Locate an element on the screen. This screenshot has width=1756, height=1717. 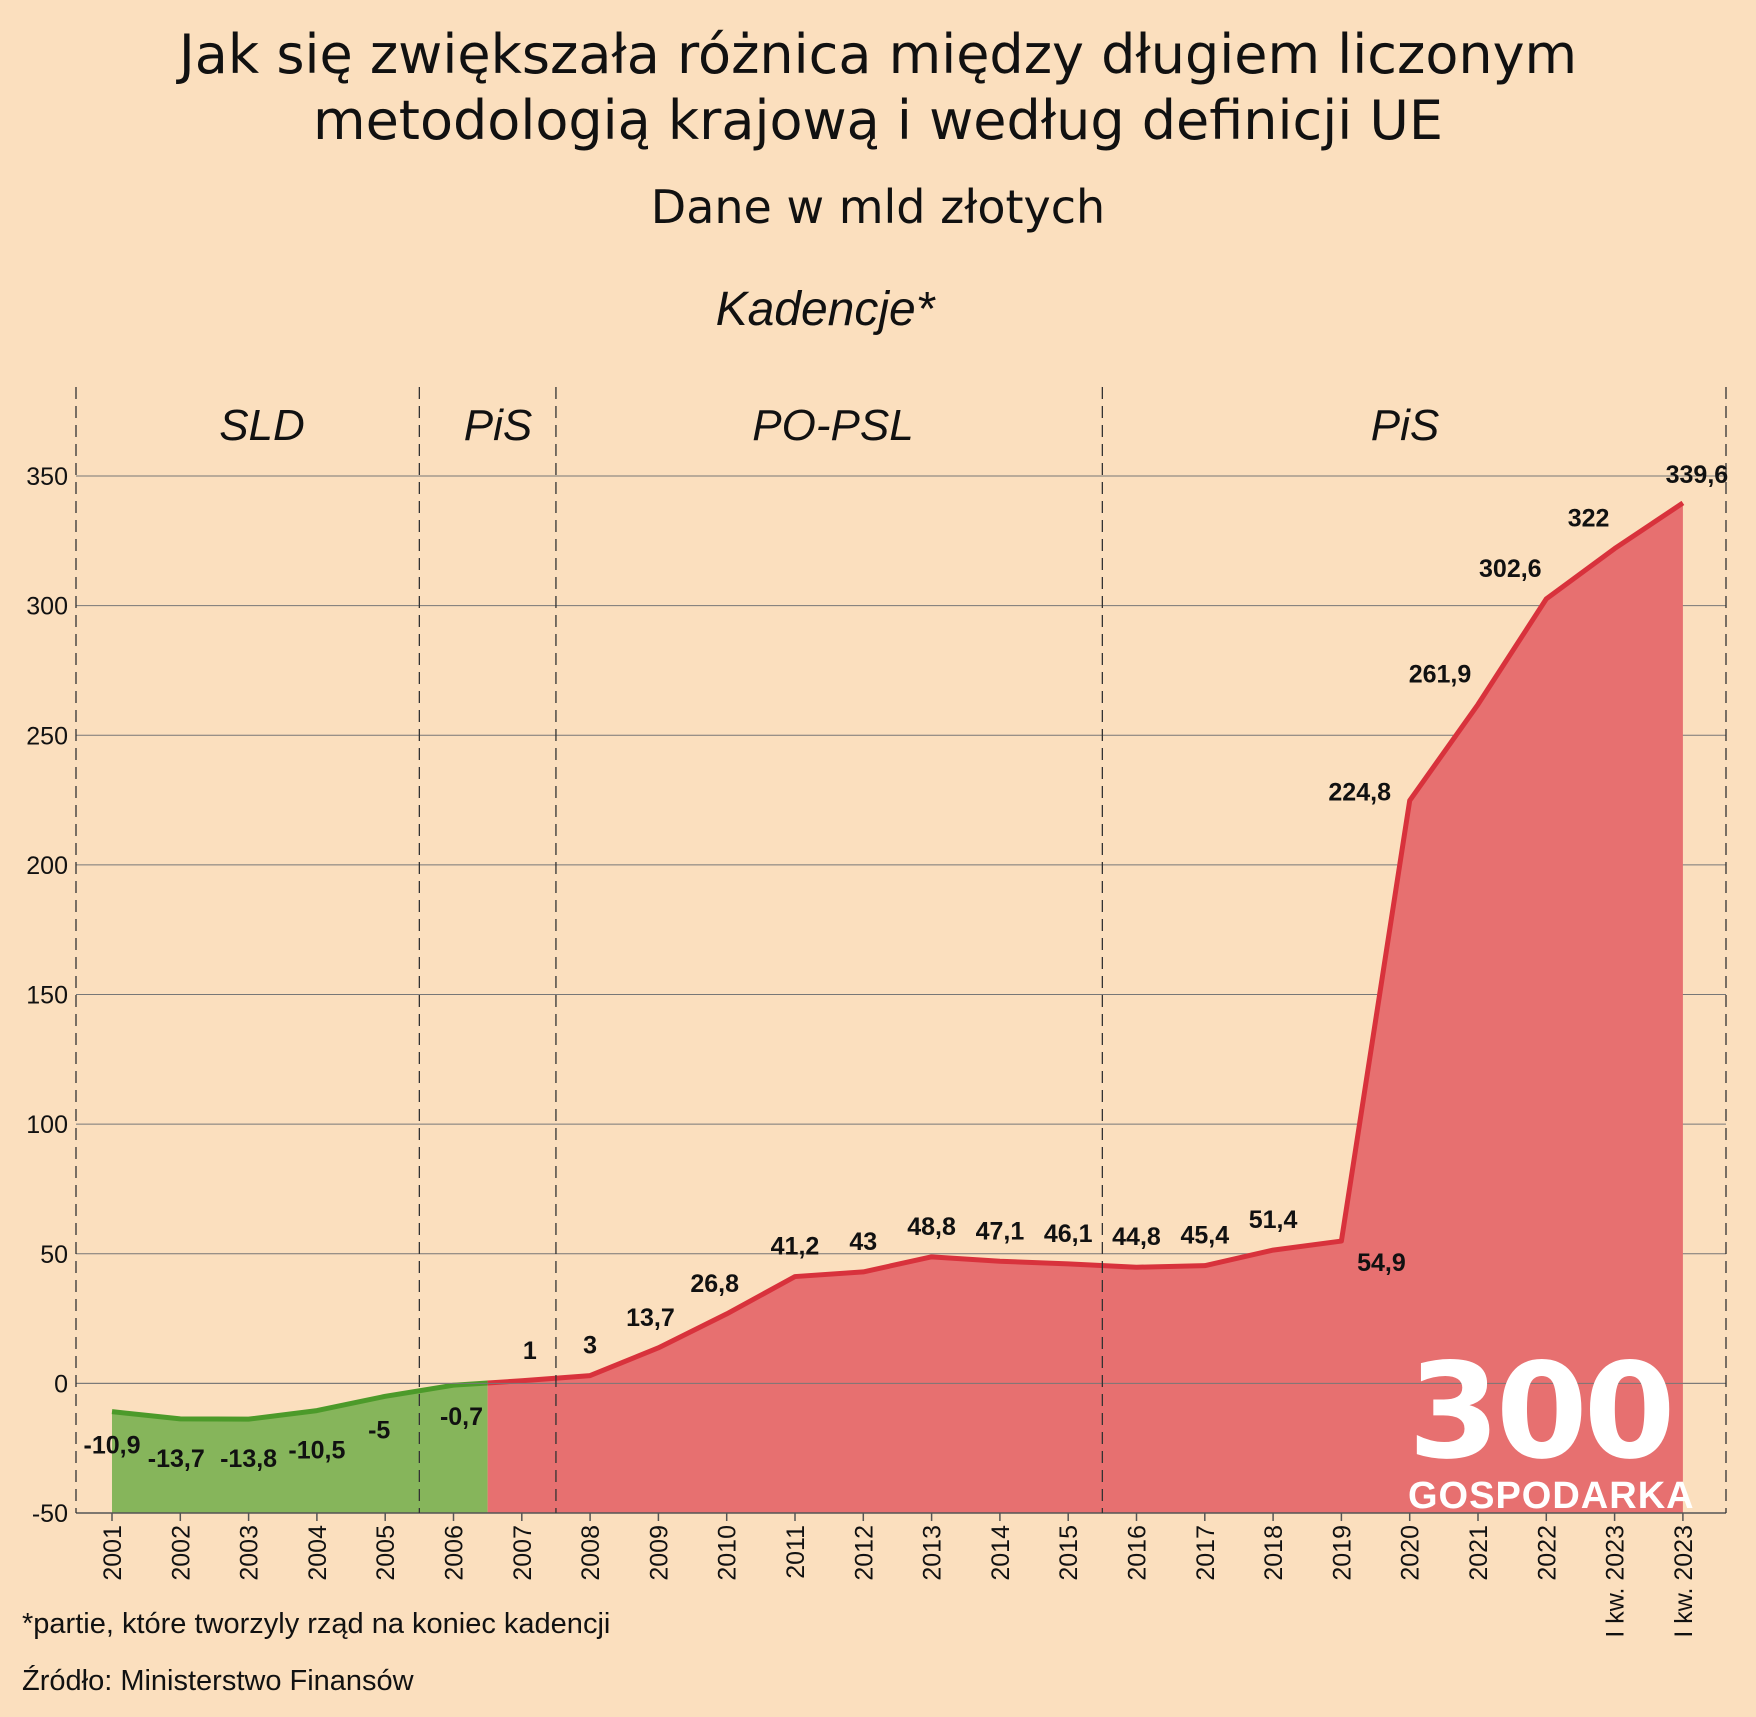
x-tick-label: 2021 is located at coordinates (1479, 1553).